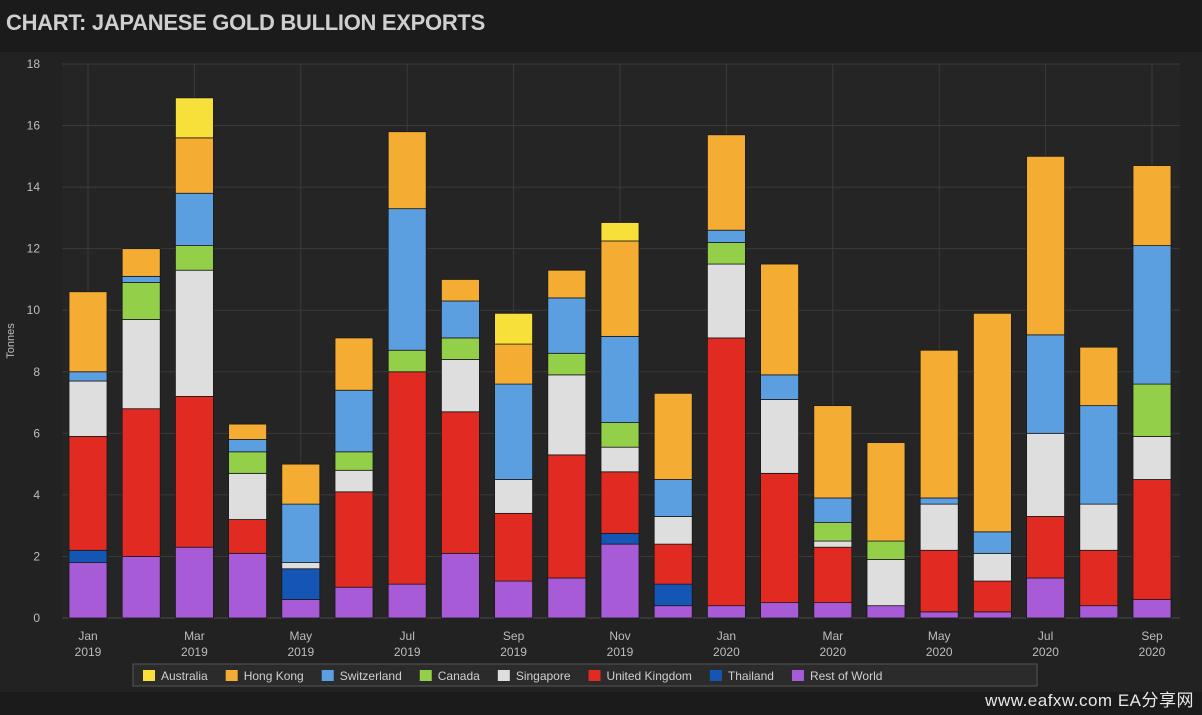 This screenshot has height=715, width=1202. I want to click on watermark: www.eafxw.com EA分享网, so click(1089, 700).